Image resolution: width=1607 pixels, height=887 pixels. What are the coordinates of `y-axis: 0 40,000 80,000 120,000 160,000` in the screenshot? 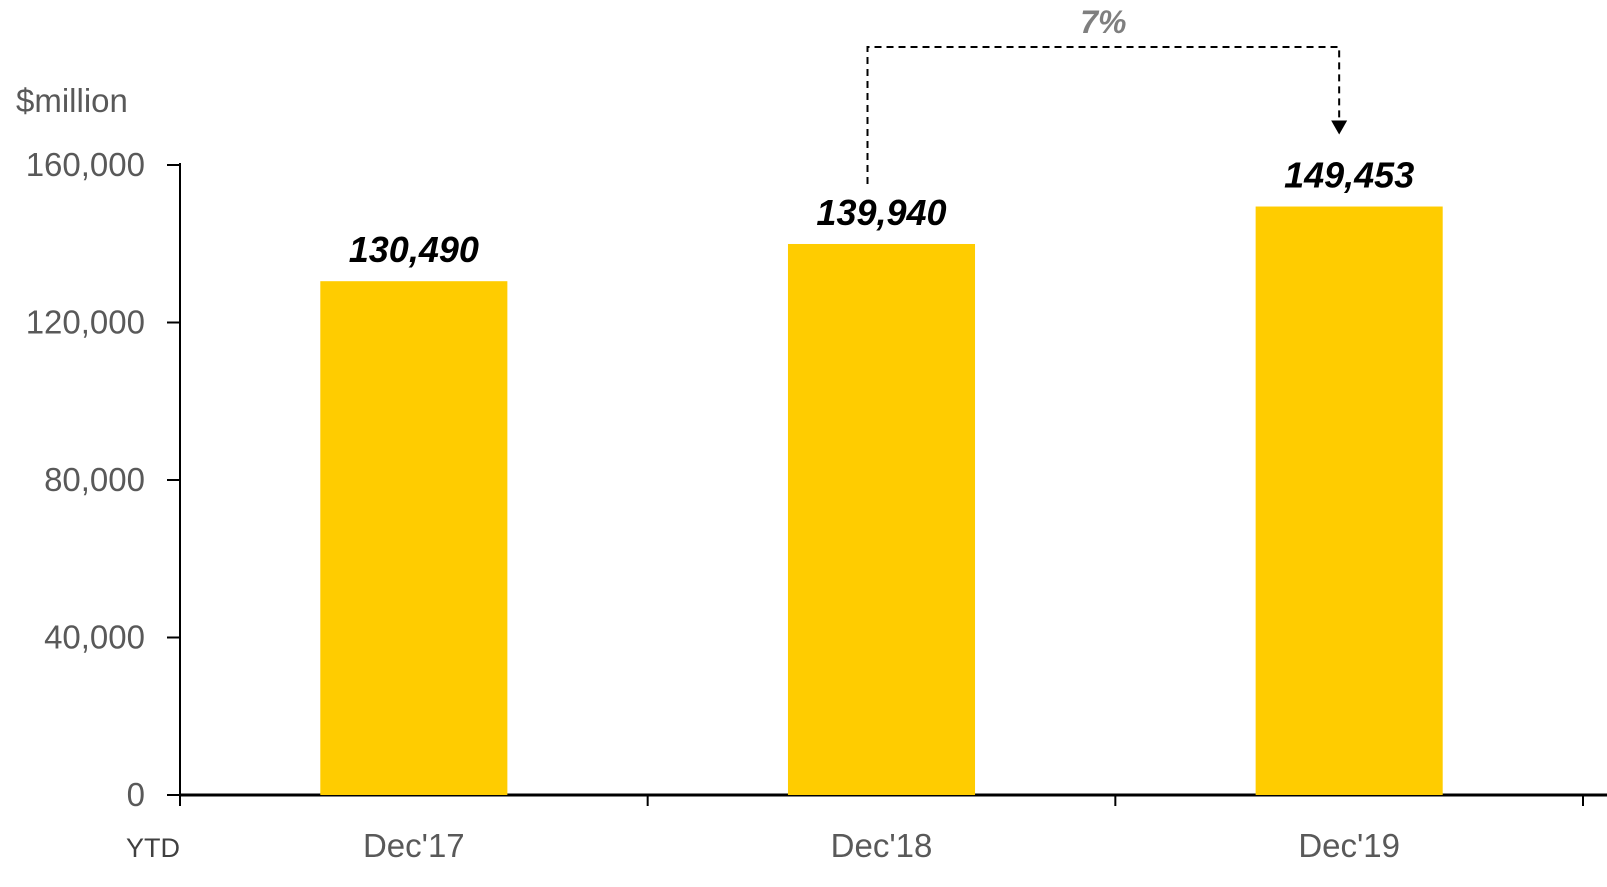 It's located at (103, 479).